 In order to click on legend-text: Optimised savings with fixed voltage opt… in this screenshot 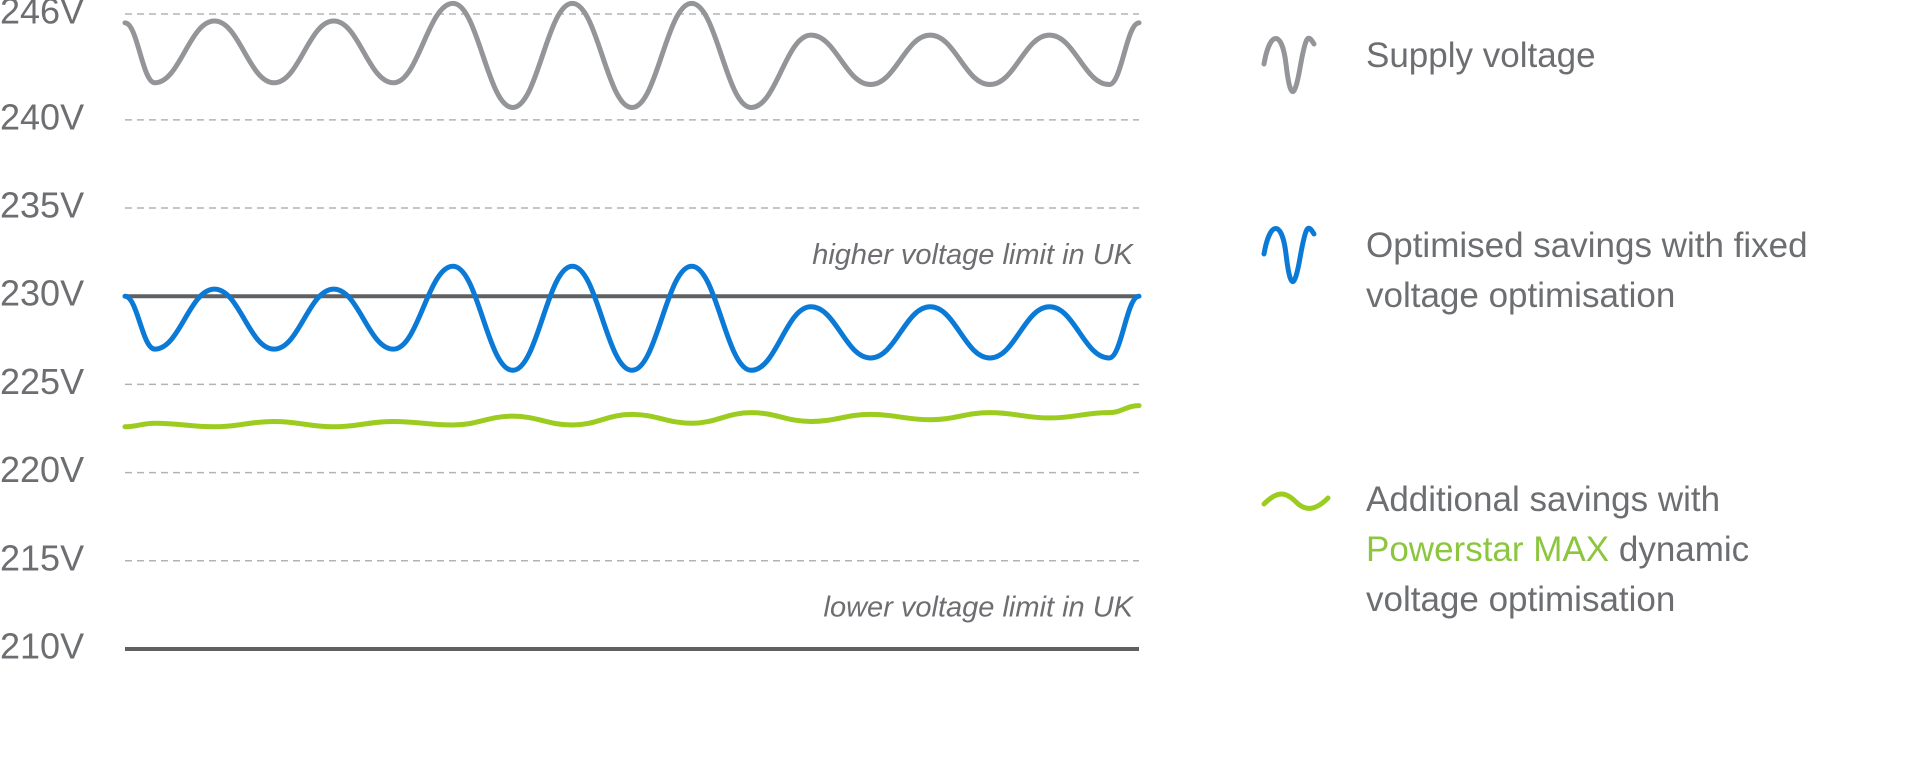, I will do `click(1587, 270)`.